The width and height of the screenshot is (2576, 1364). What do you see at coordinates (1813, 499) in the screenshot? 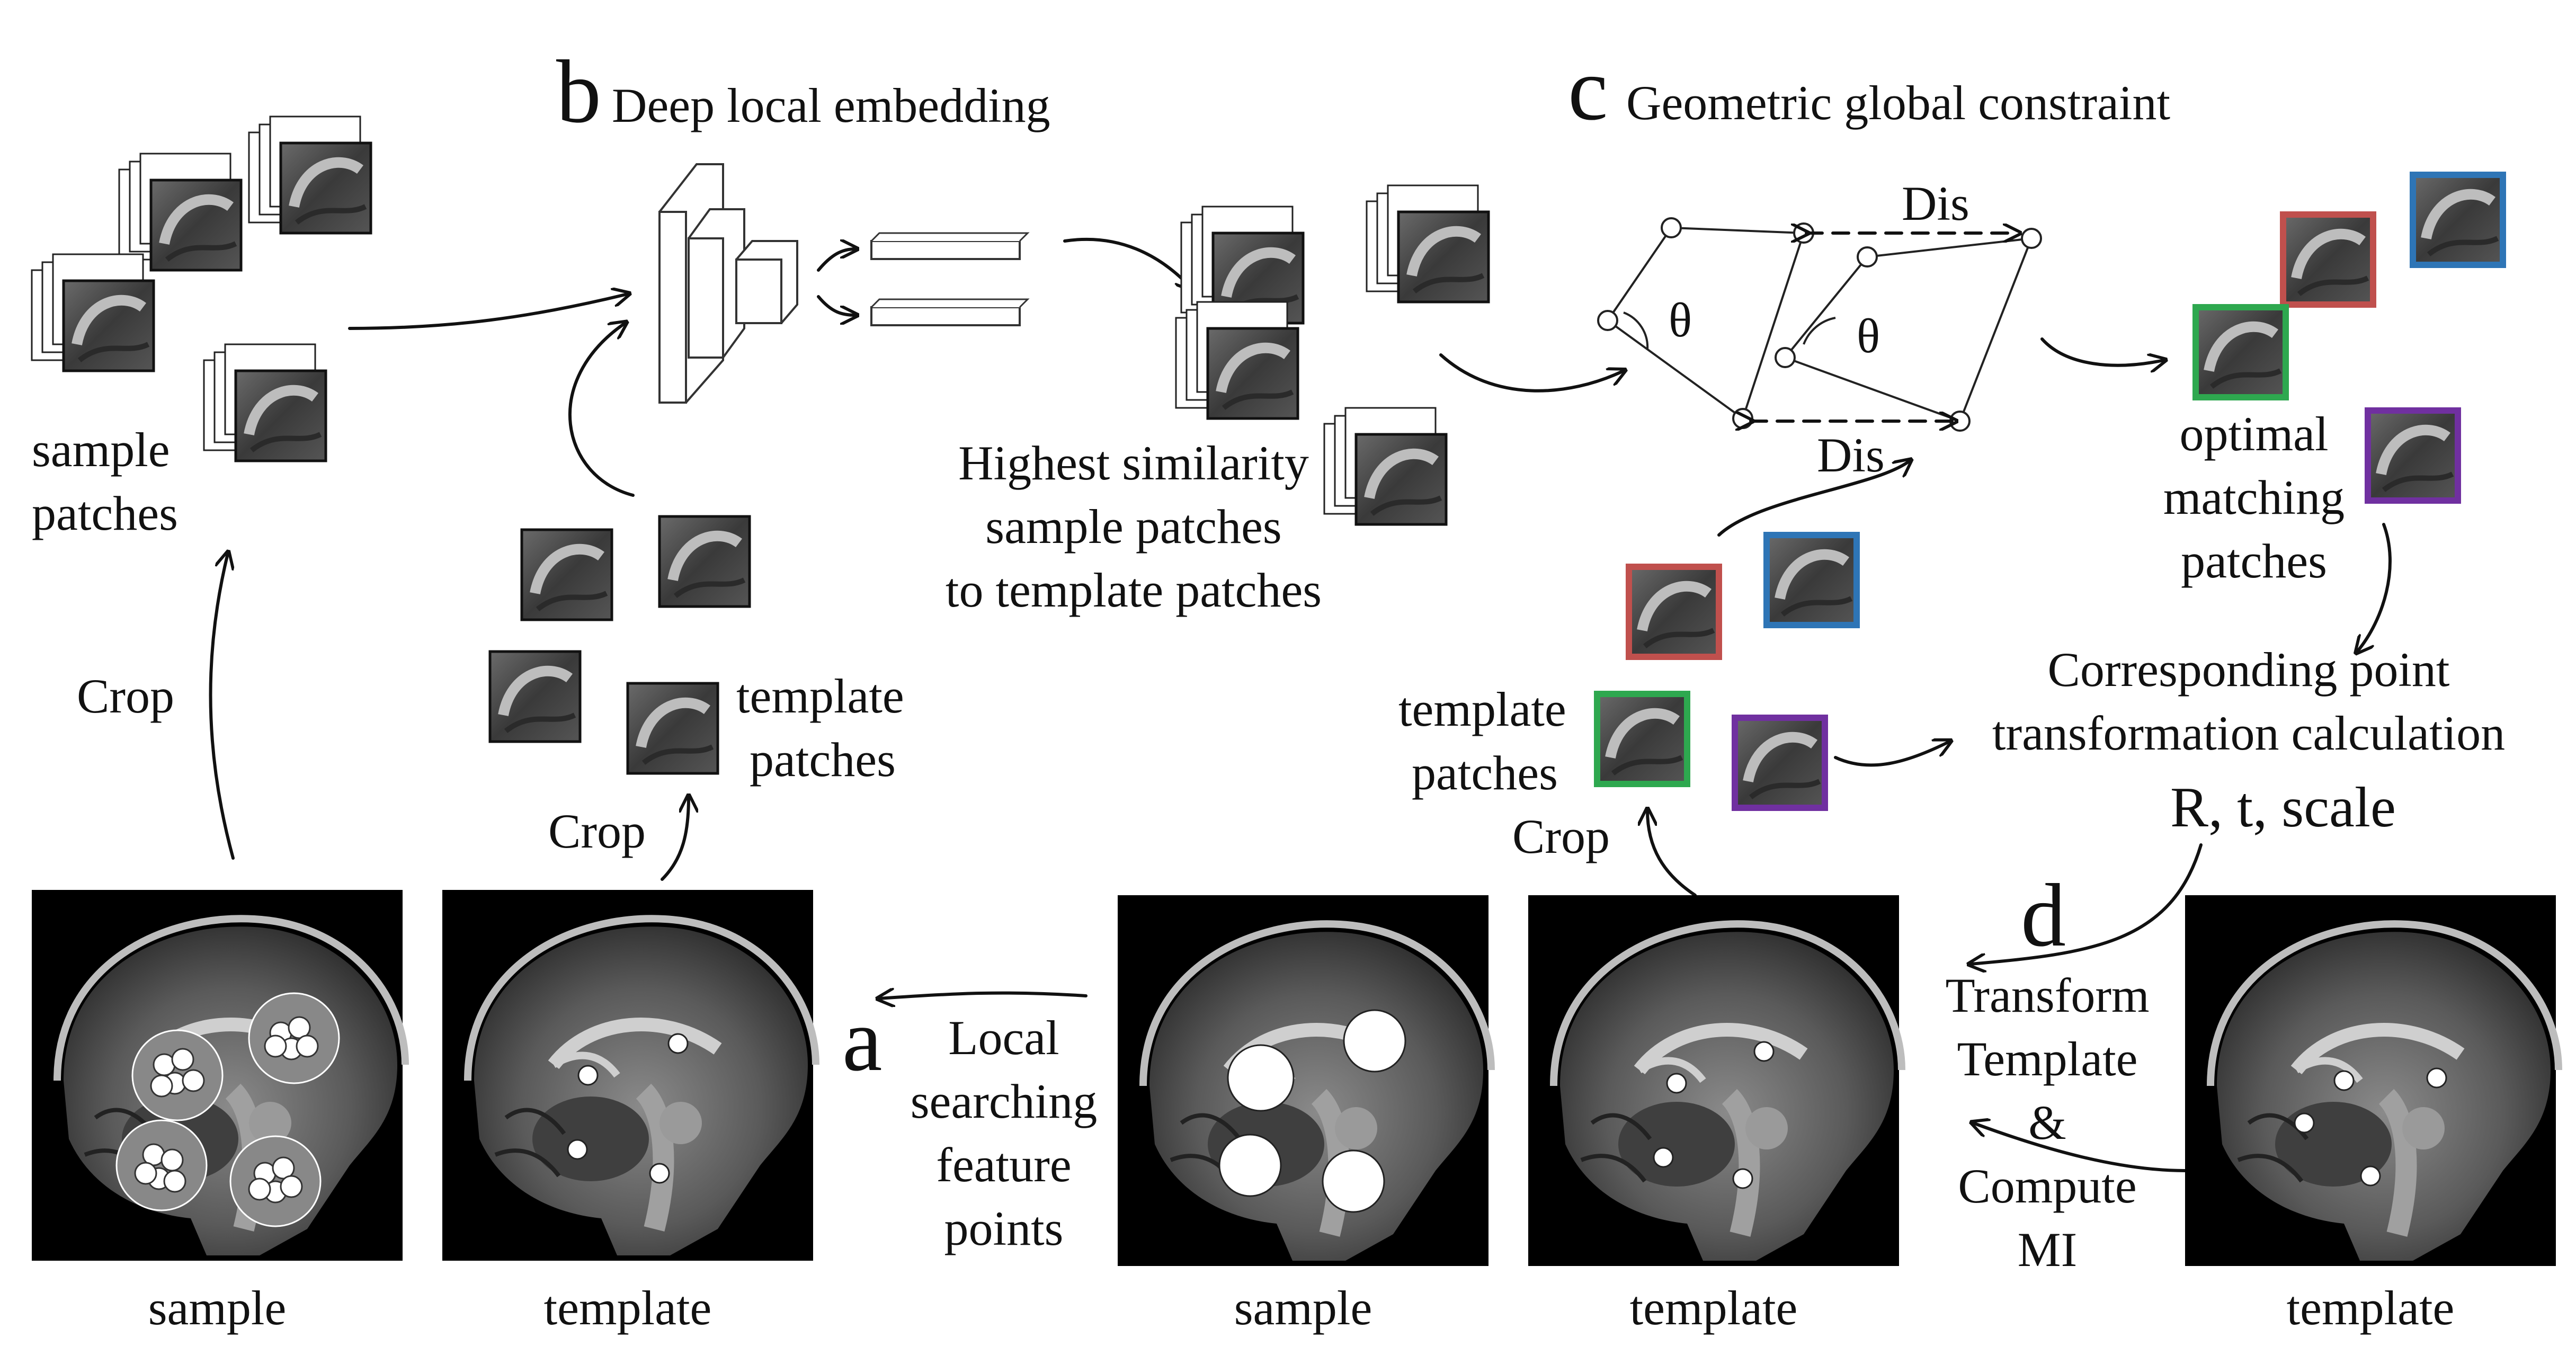
I see `arrow-template-to-geometry` at bounding box center [1813, 499].